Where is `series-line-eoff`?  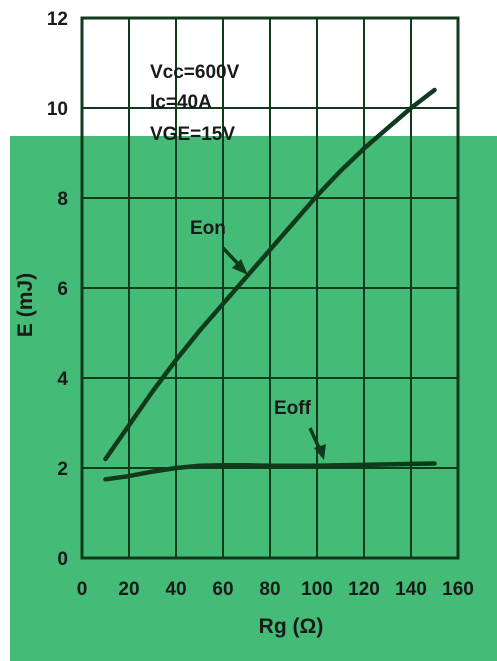
series-line-eoff is located at coordinates (270, 471).